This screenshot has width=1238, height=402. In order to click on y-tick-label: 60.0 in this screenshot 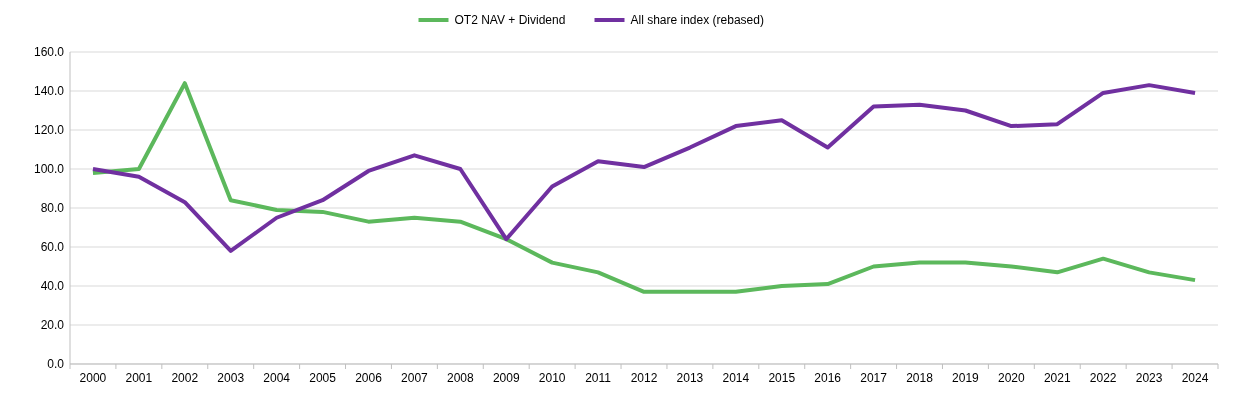, I will do `click(52, 247)`.